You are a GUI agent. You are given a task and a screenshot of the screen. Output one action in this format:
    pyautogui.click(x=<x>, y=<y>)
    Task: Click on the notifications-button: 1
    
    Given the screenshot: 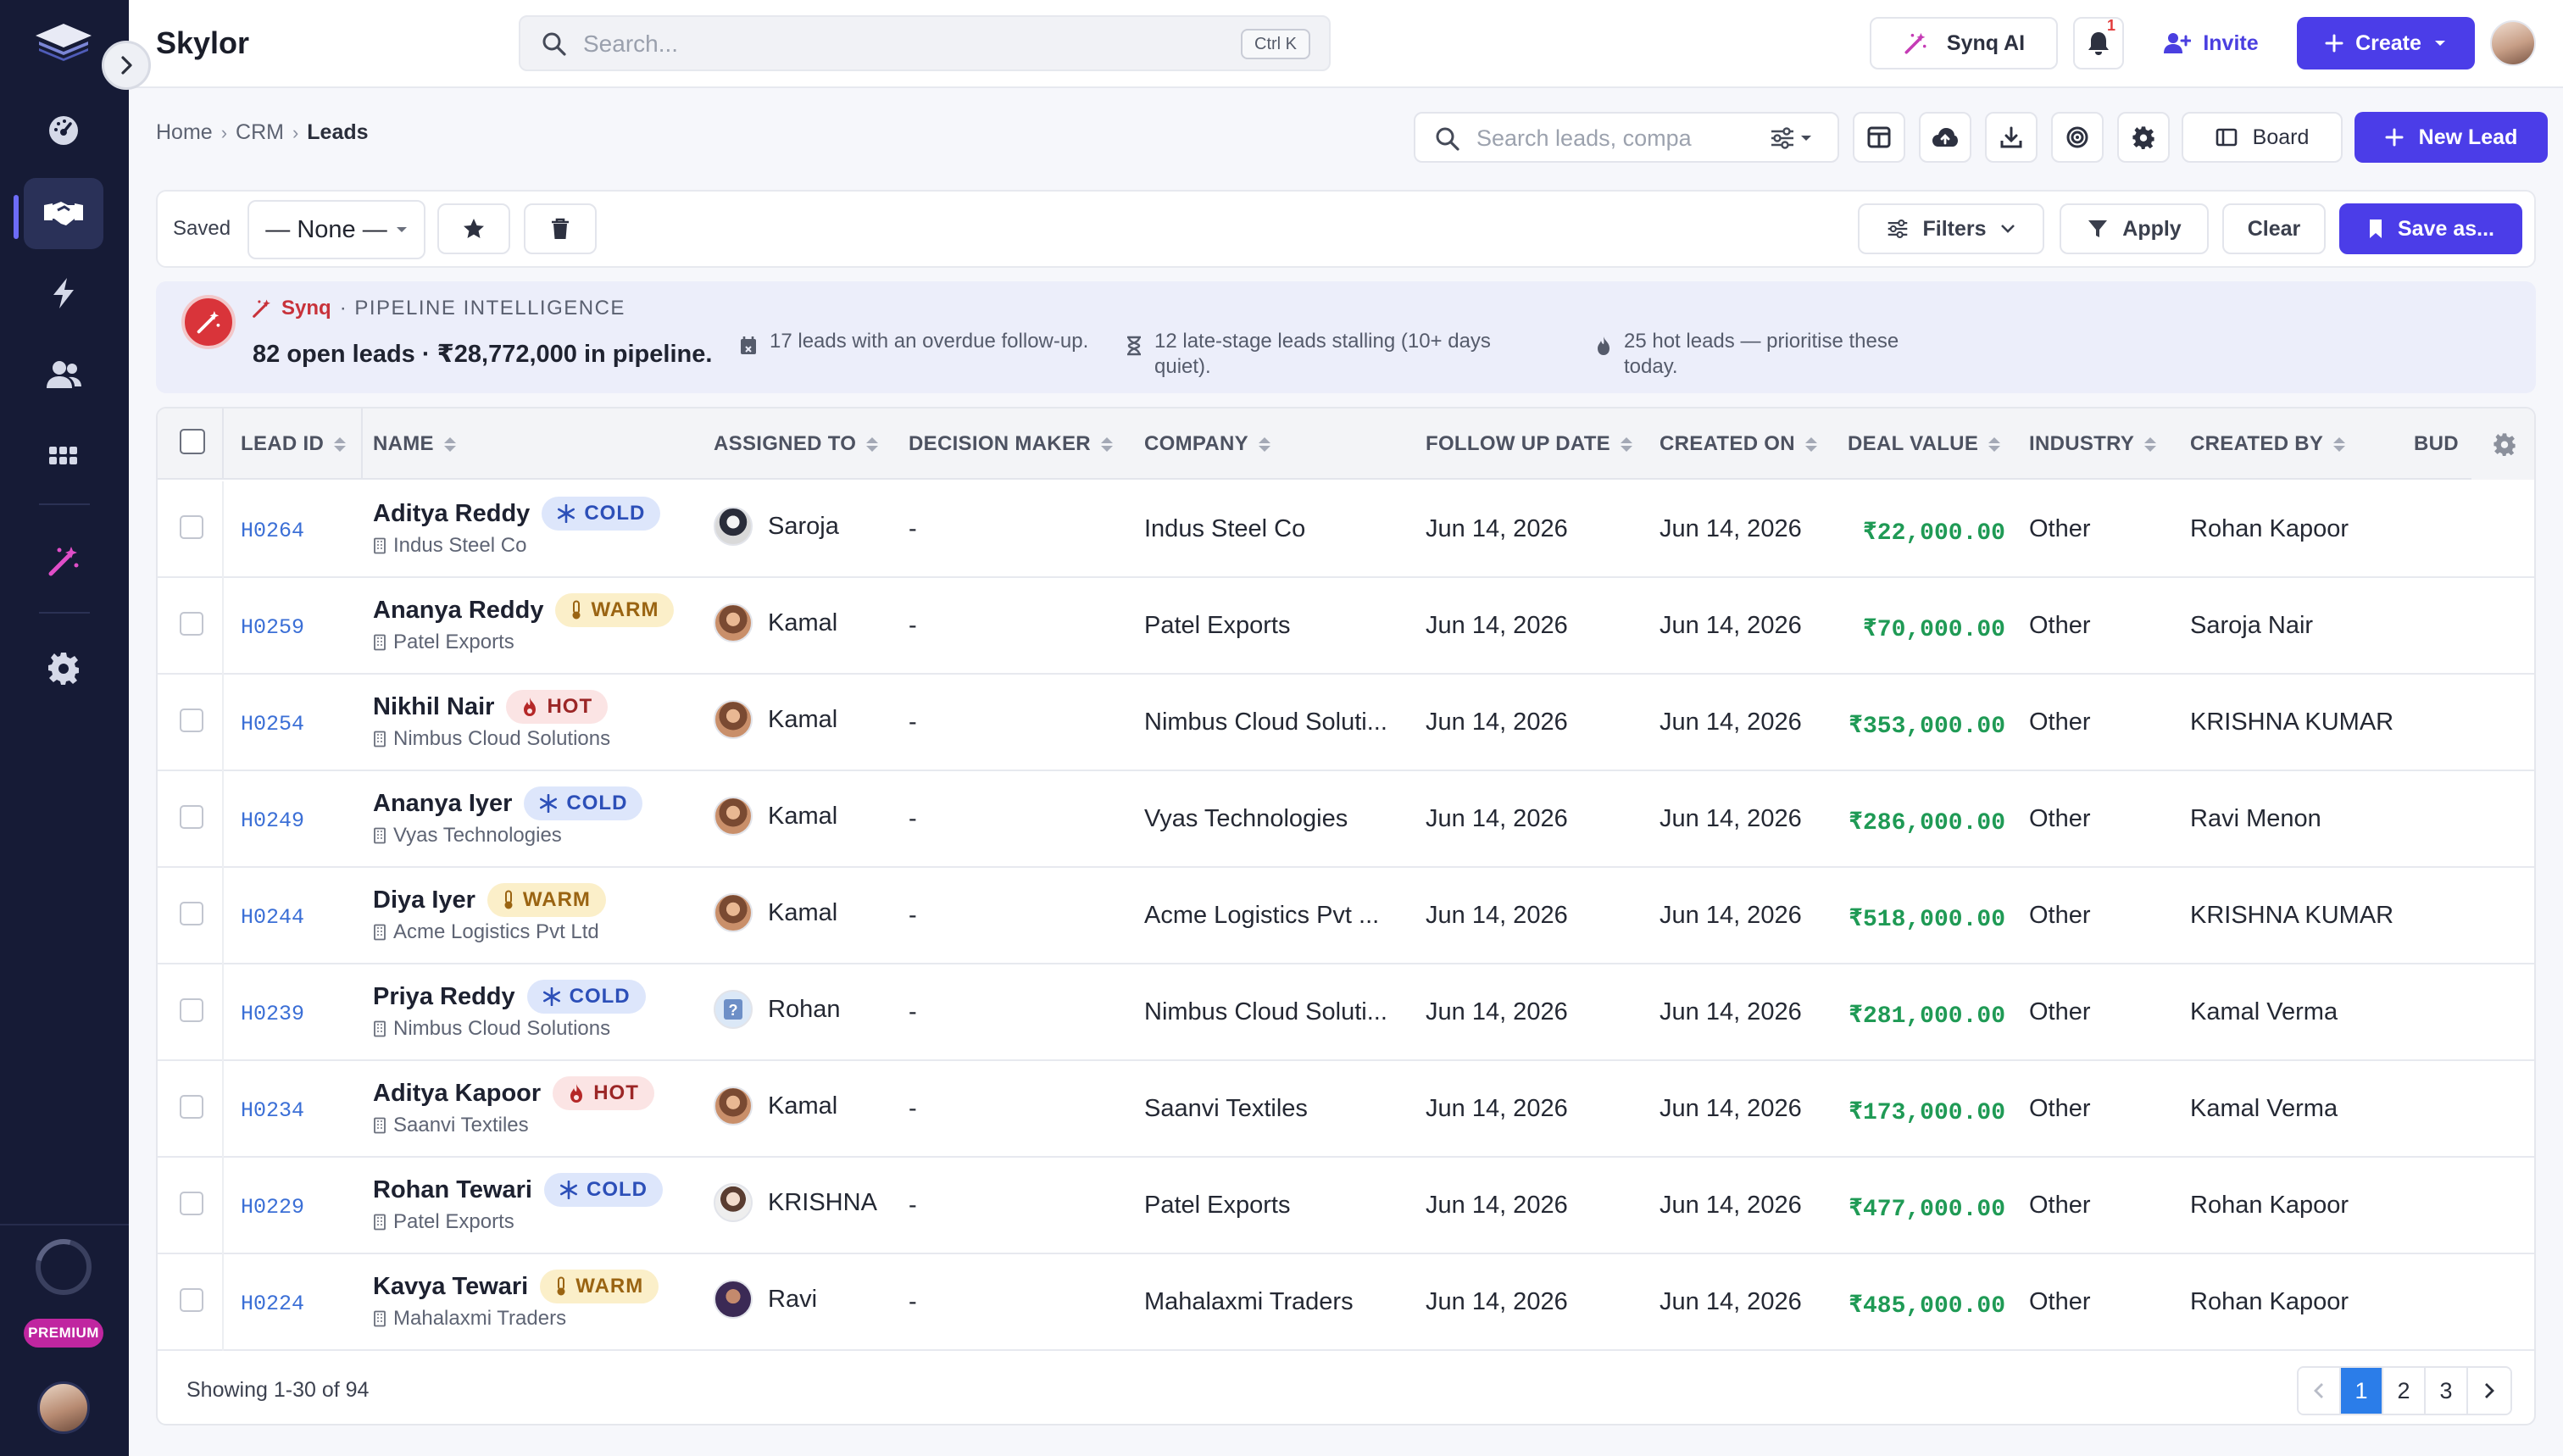 What is the action you would take?
    pyautogui.click(x=2098, y=43)
    